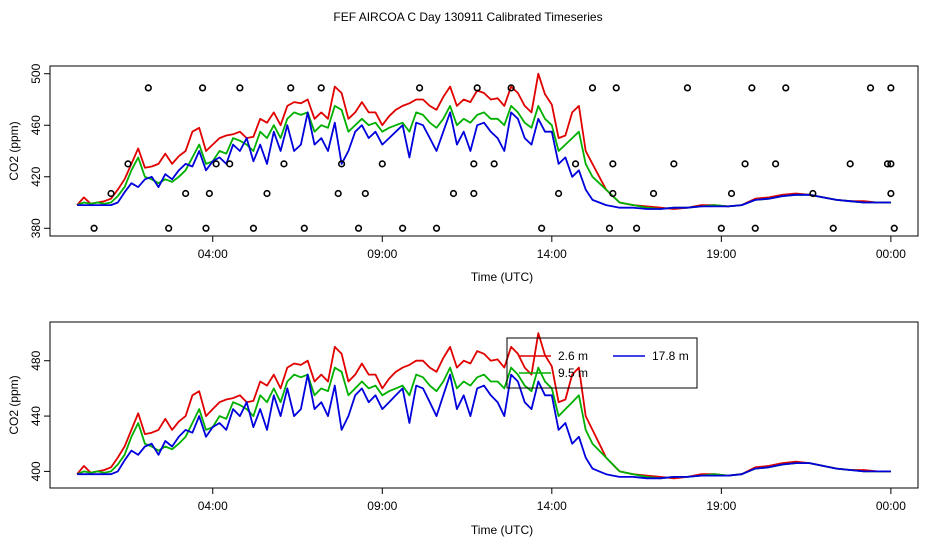 This screenshot has width=936, height=540. Describe the element at coordinates (36, 360) in the screenshot. I see `y-tick-label: 480` at that location.